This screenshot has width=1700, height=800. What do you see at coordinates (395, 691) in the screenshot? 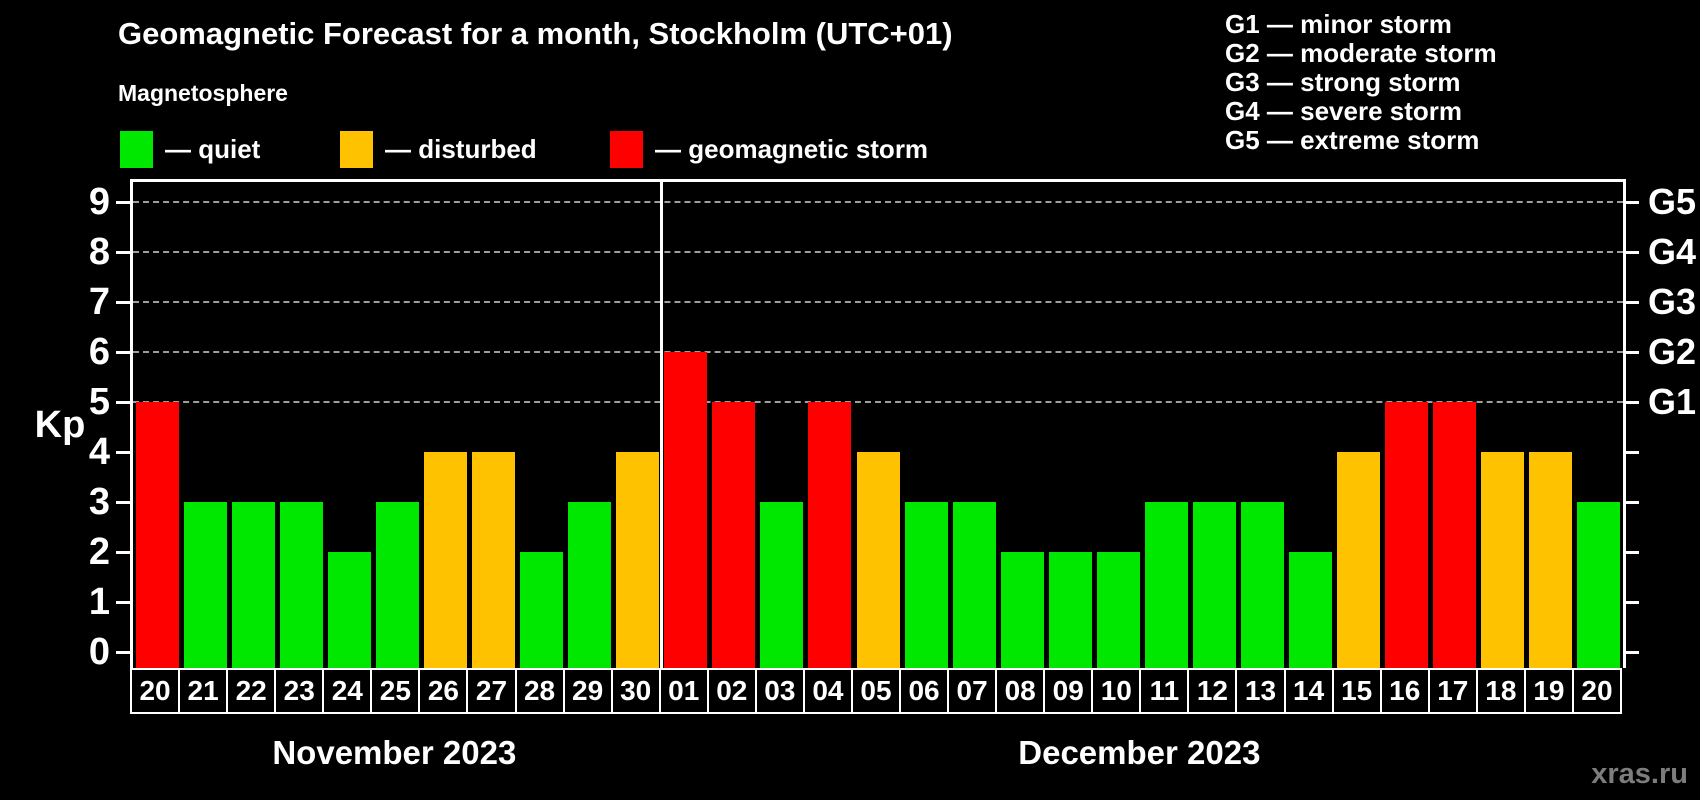
I see `day-label-november-25: 25` at bounding box center [395, 691].